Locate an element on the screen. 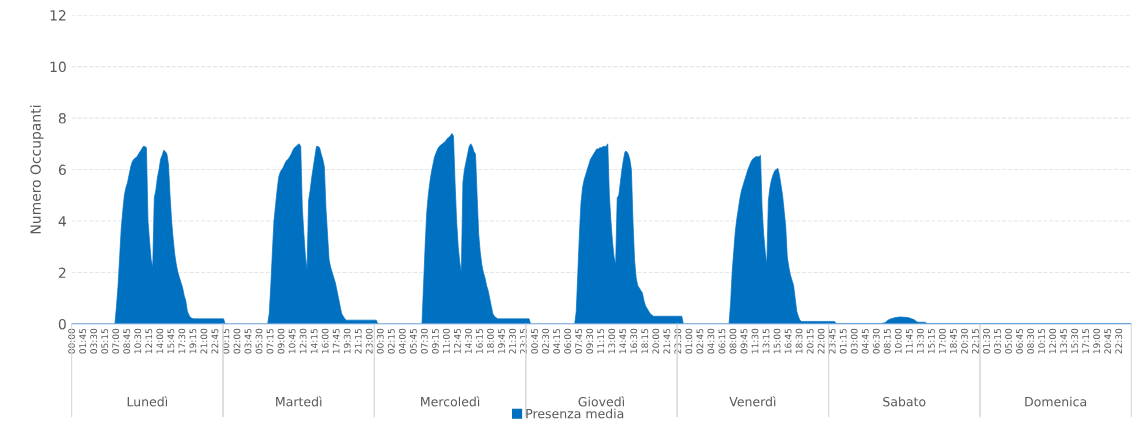  x-tick-label: 16:00 is located at coordinates (325, 341).